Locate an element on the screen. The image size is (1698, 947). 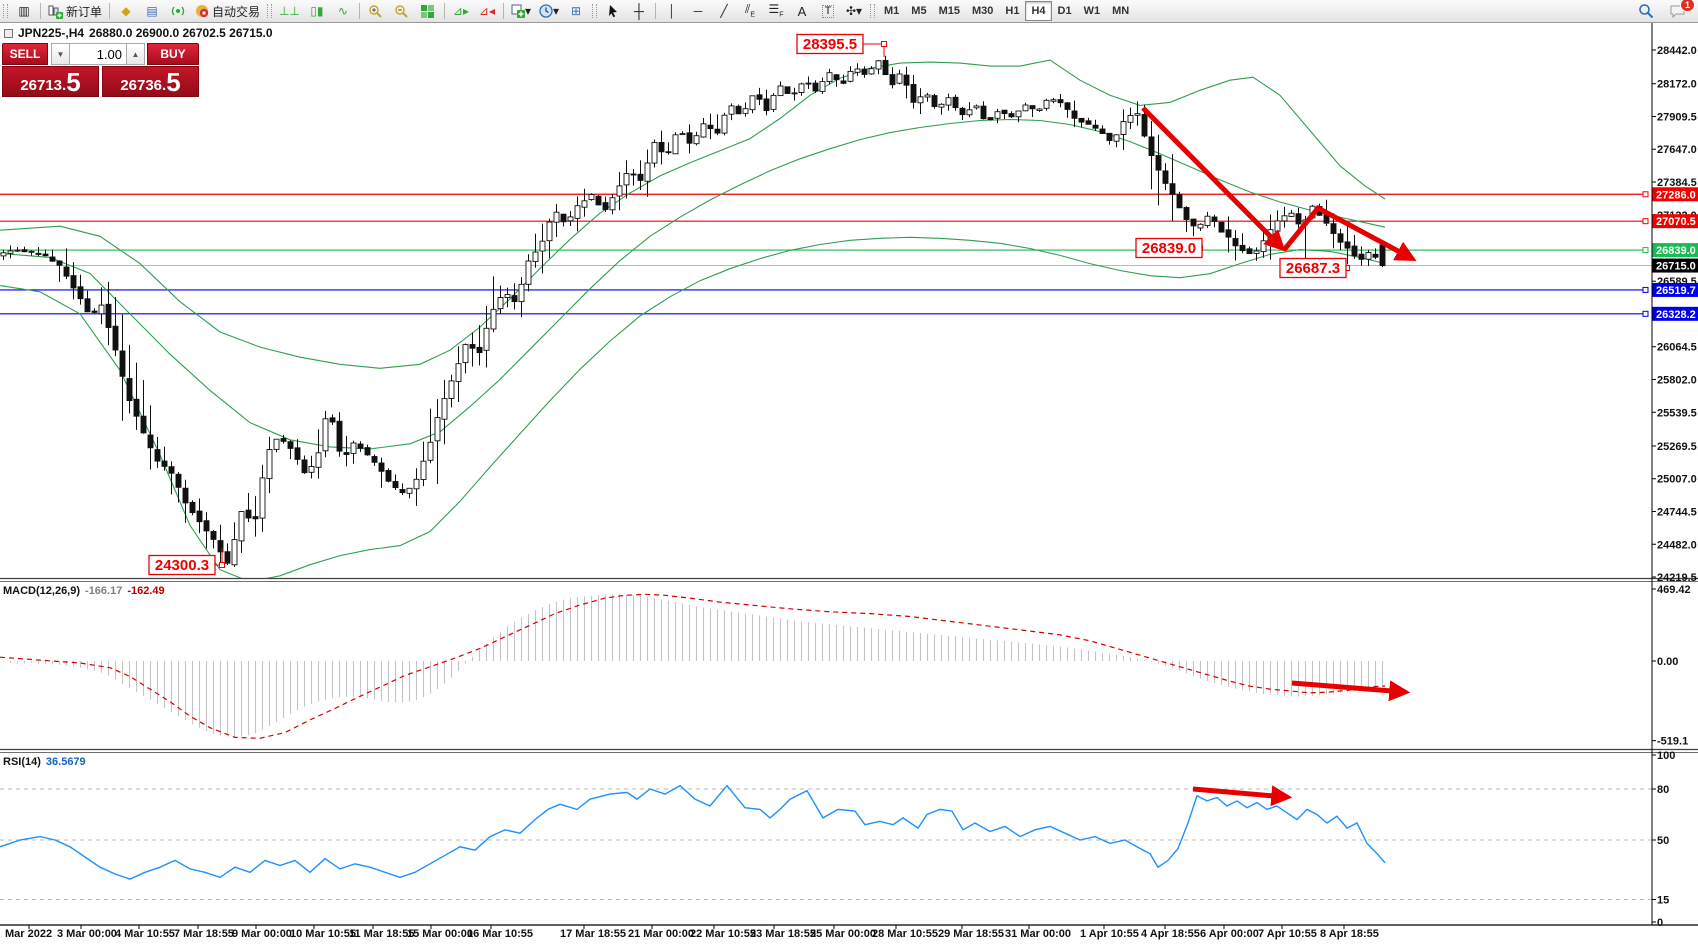
svg-text: 17 Mar 18:55 is located at coordinates (593, 934).